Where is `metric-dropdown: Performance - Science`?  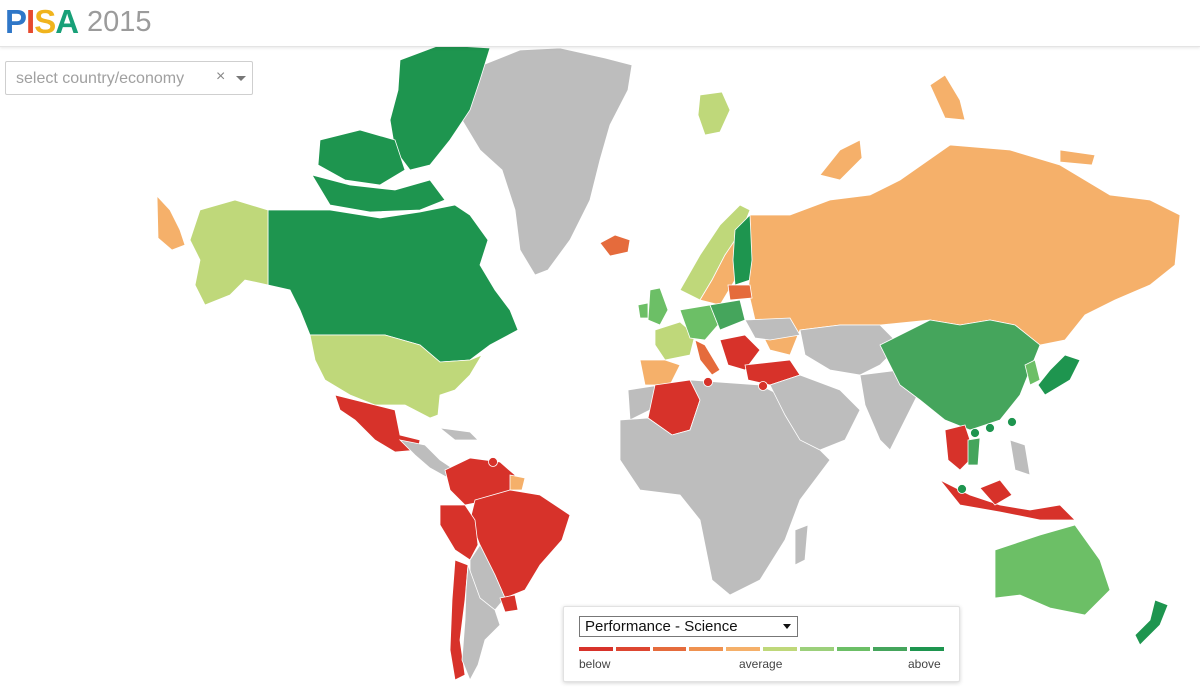
metric-dropdown: Performance - Science is located at coordinates (688, 626).